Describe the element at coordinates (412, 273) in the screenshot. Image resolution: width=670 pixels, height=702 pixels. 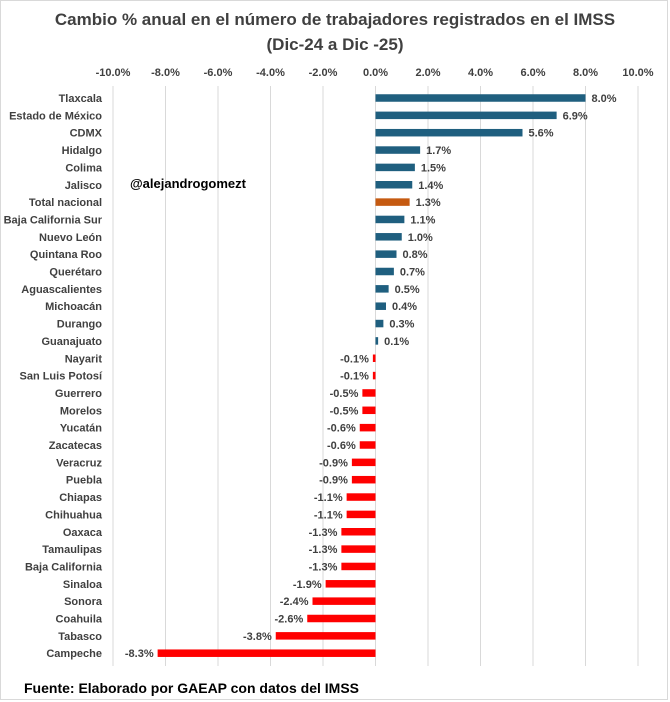
I see `data-label: 0.7%` at that location.